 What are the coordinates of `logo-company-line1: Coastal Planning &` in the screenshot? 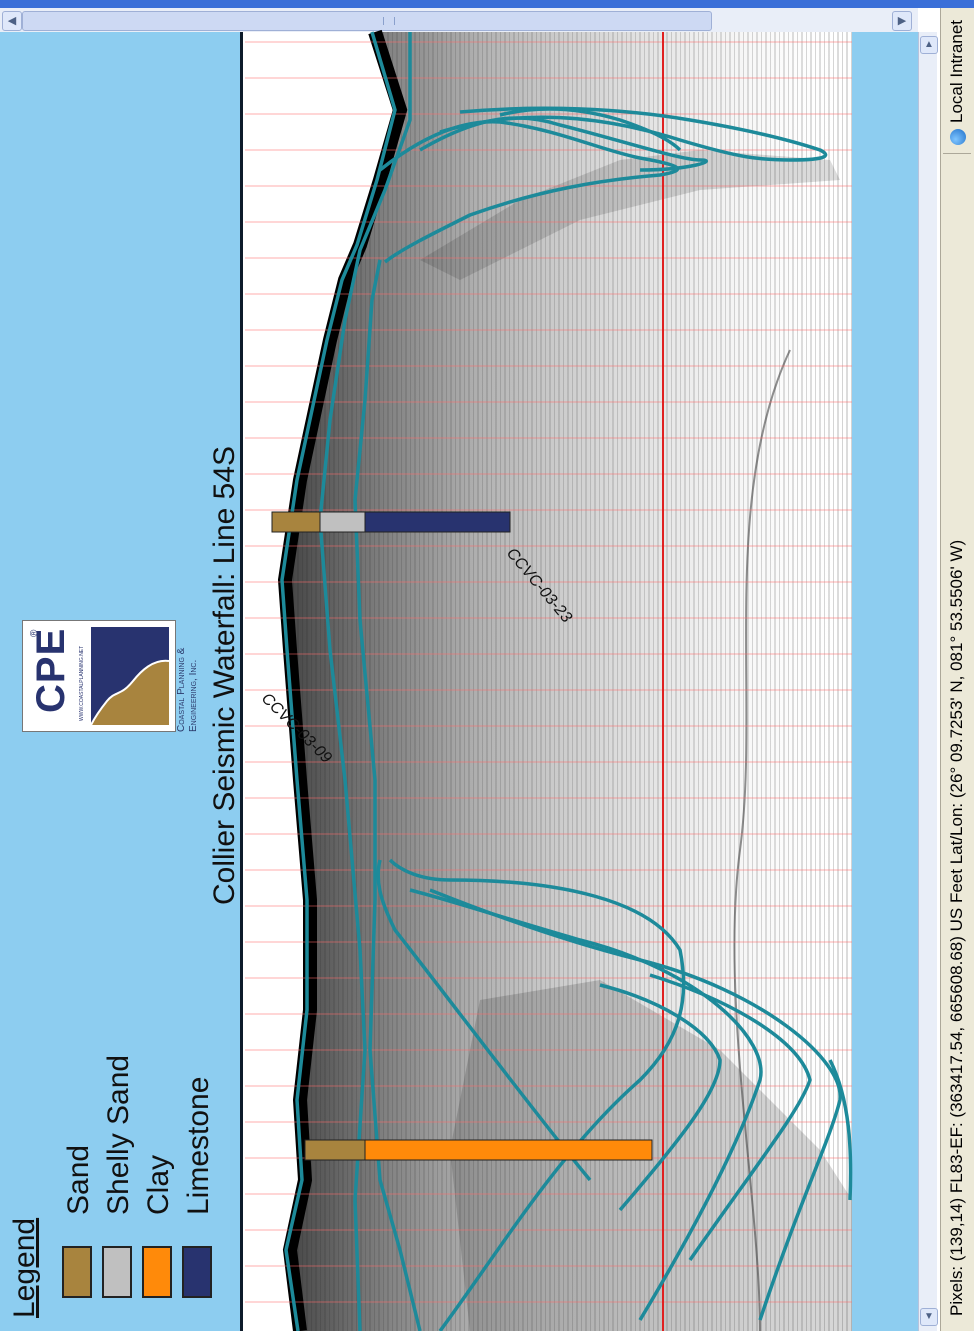 It's located at (181, 689).